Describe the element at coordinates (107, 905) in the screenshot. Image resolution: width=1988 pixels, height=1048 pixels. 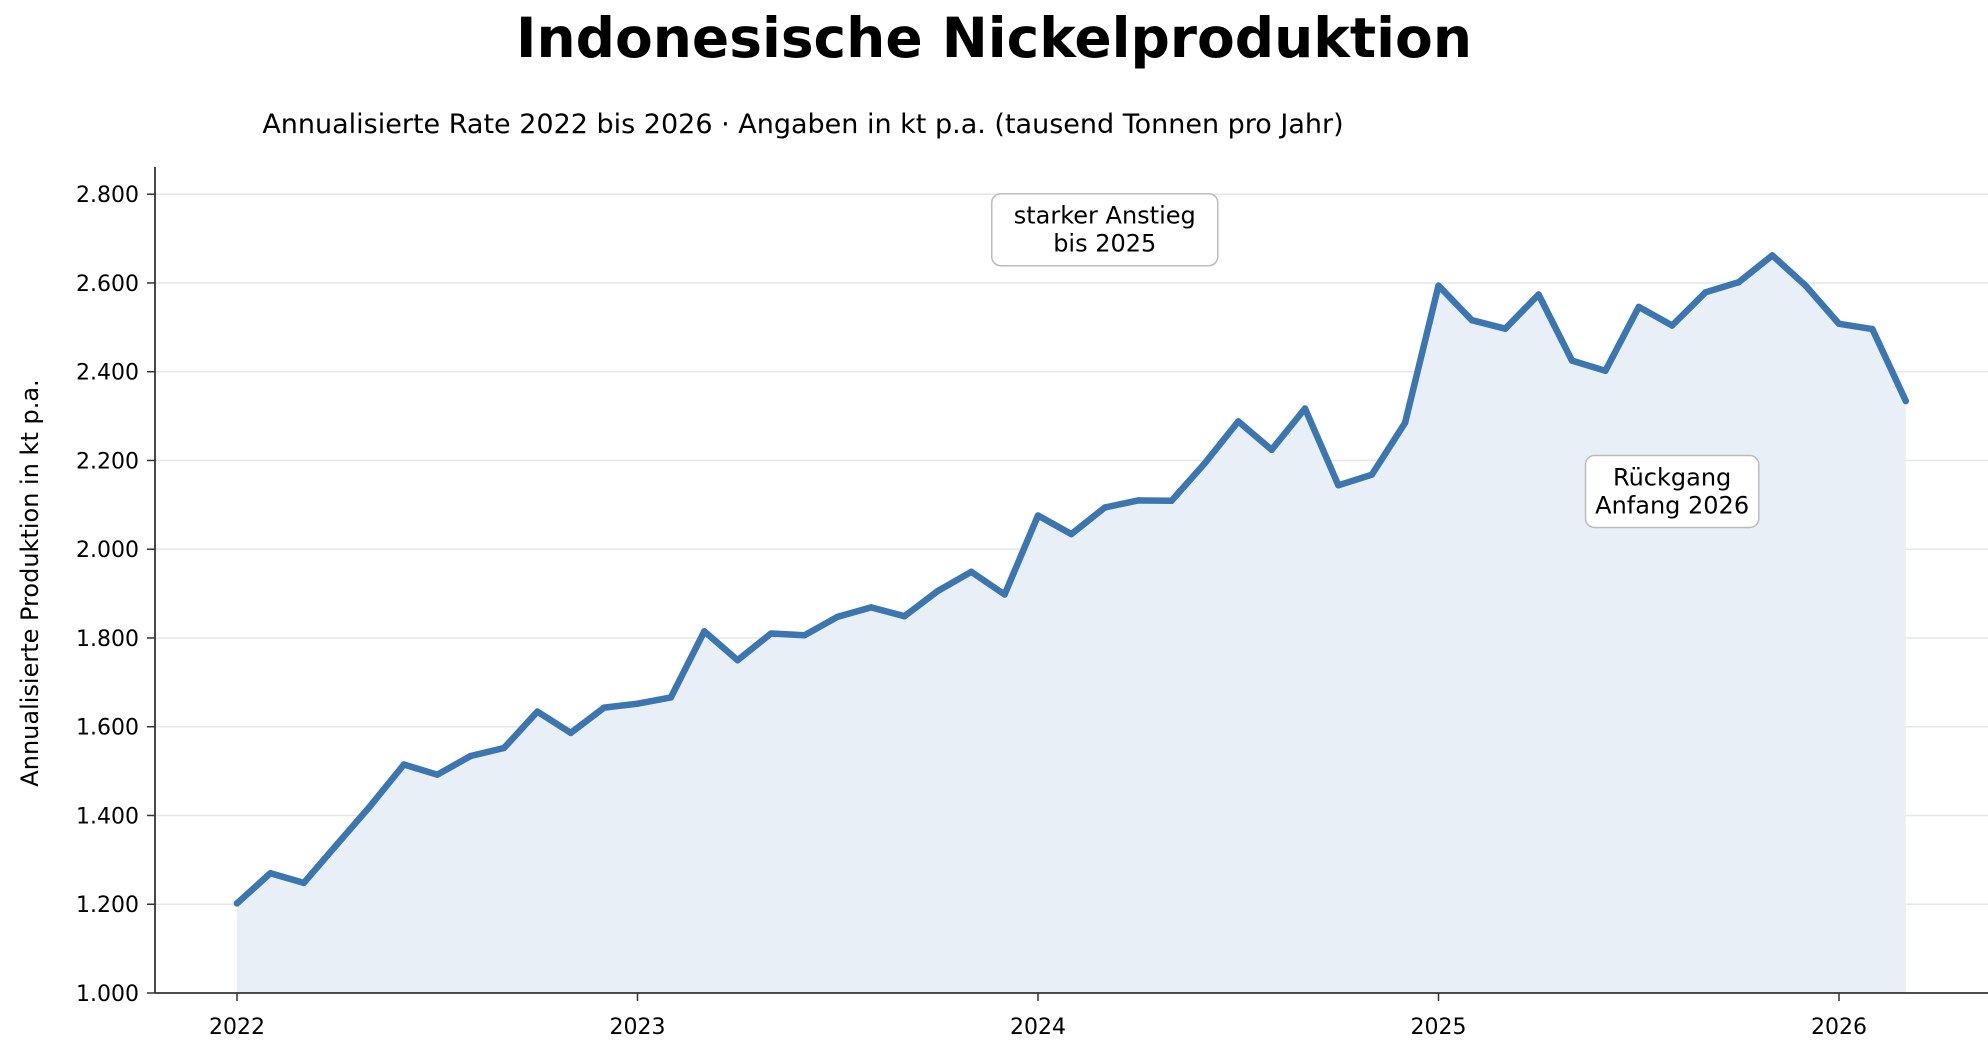
I see `y-tick-label: 1.200` at that location.